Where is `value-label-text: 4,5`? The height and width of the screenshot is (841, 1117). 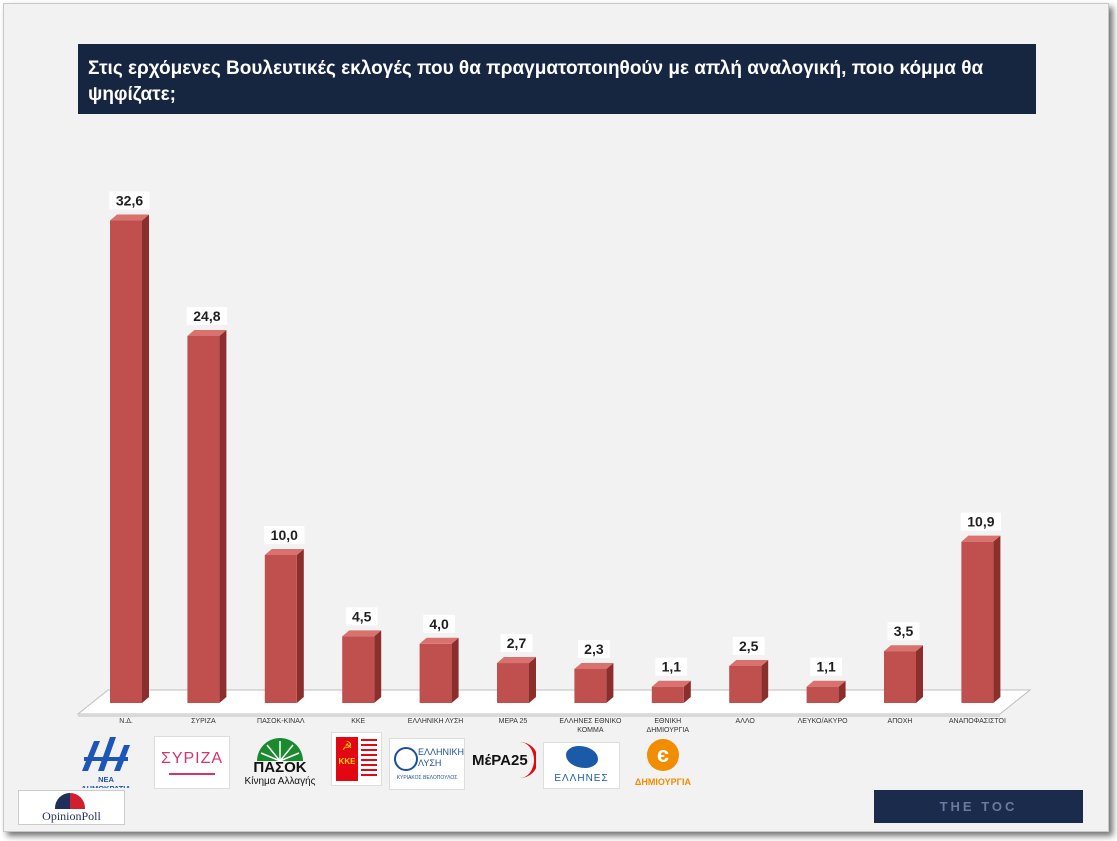
value-label-text: 4,5 is located at coordinates (362, 616).